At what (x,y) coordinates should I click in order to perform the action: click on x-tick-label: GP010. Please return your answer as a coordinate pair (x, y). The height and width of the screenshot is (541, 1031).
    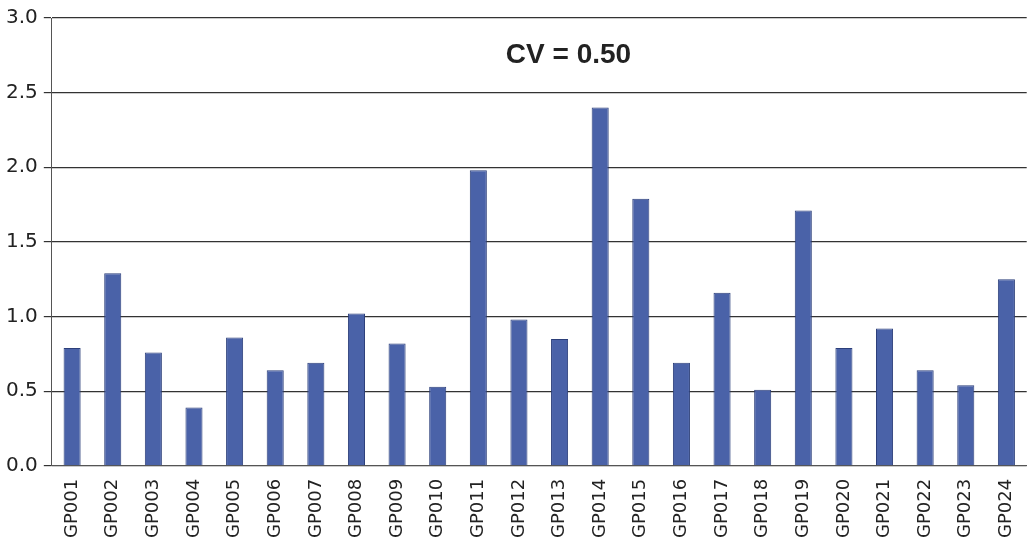
    Looking at the image, I should click on (436, 508).